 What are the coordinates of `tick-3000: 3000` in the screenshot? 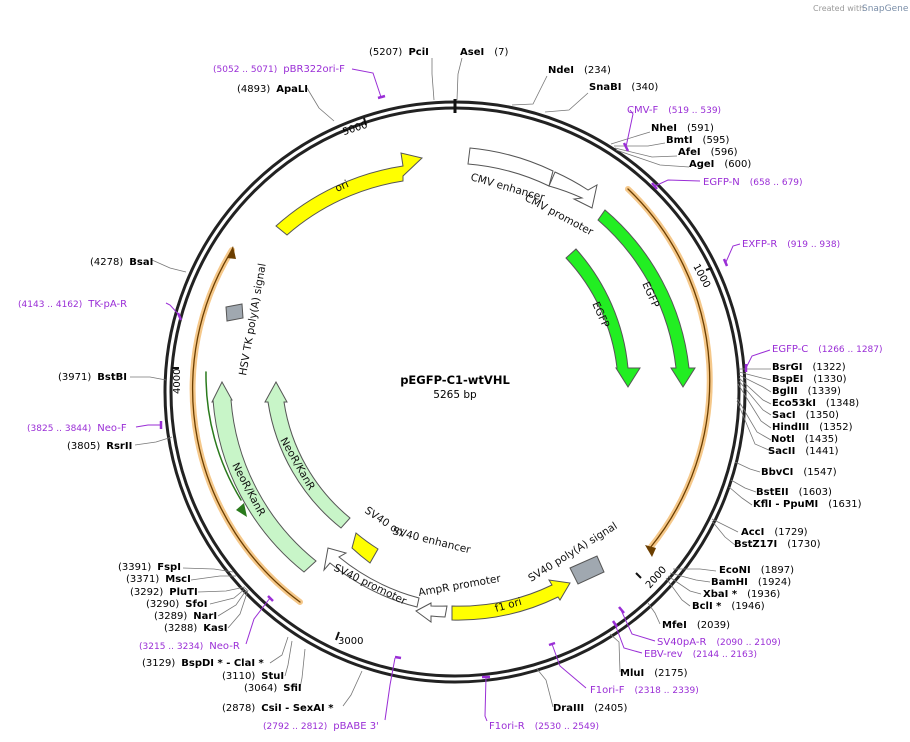 It's located at (350, 641).